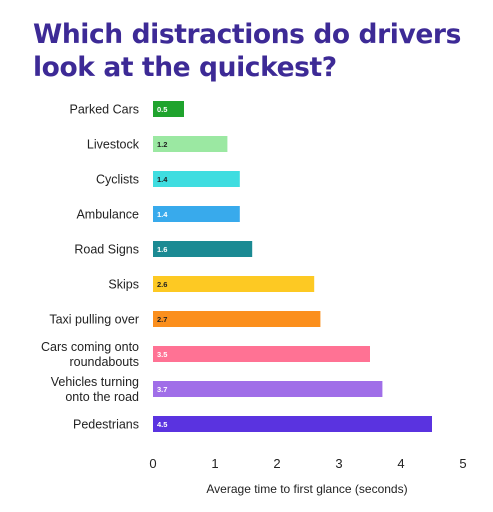  I want to click on x-tick-label-0: 0, so click(152, 463).